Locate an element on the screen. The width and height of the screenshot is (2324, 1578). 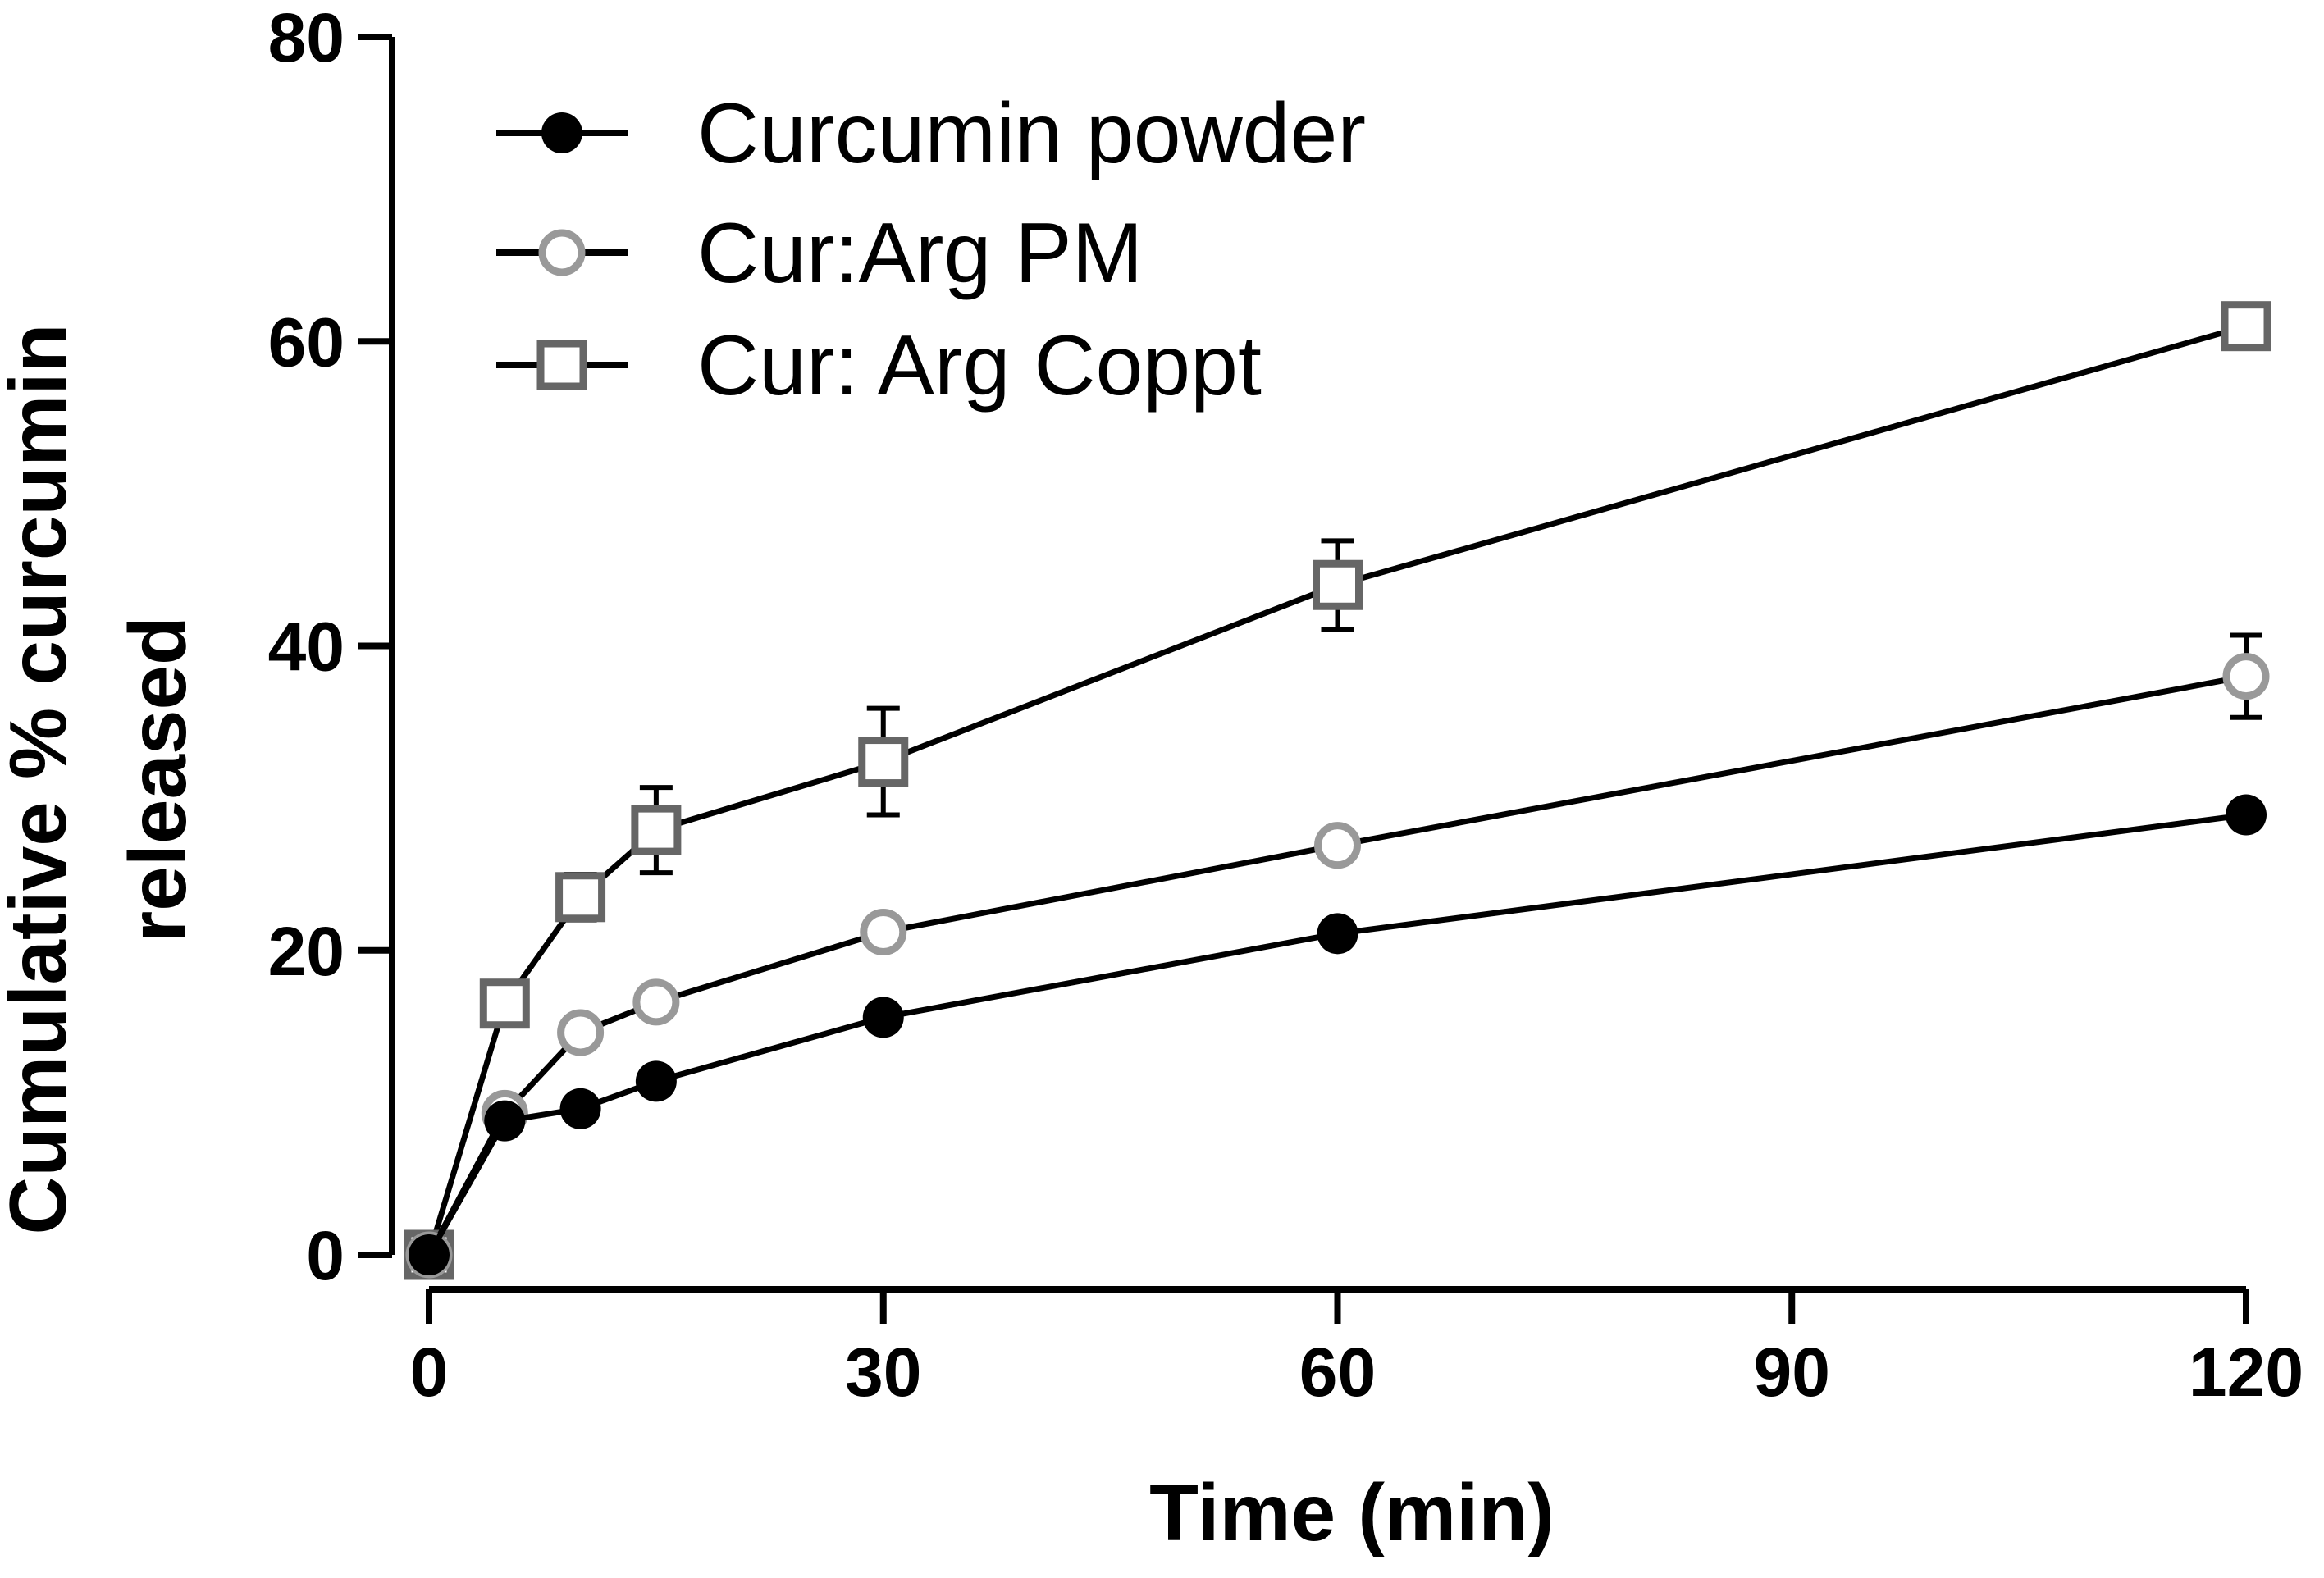
y-tick-label: 60 is located at coordinates (306, 342).